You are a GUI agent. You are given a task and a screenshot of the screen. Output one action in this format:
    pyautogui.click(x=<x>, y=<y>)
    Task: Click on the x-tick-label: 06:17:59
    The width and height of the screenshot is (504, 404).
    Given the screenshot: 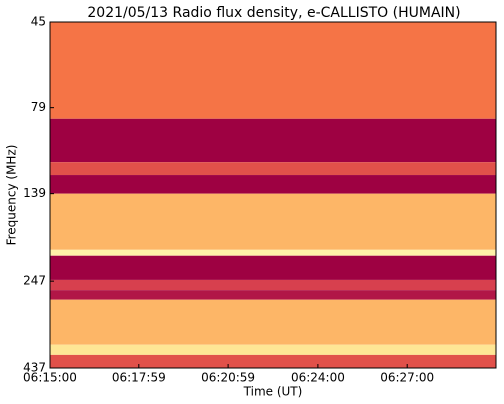 What is the action you would take?
    pyautogui.click(x=139, y=378)
    